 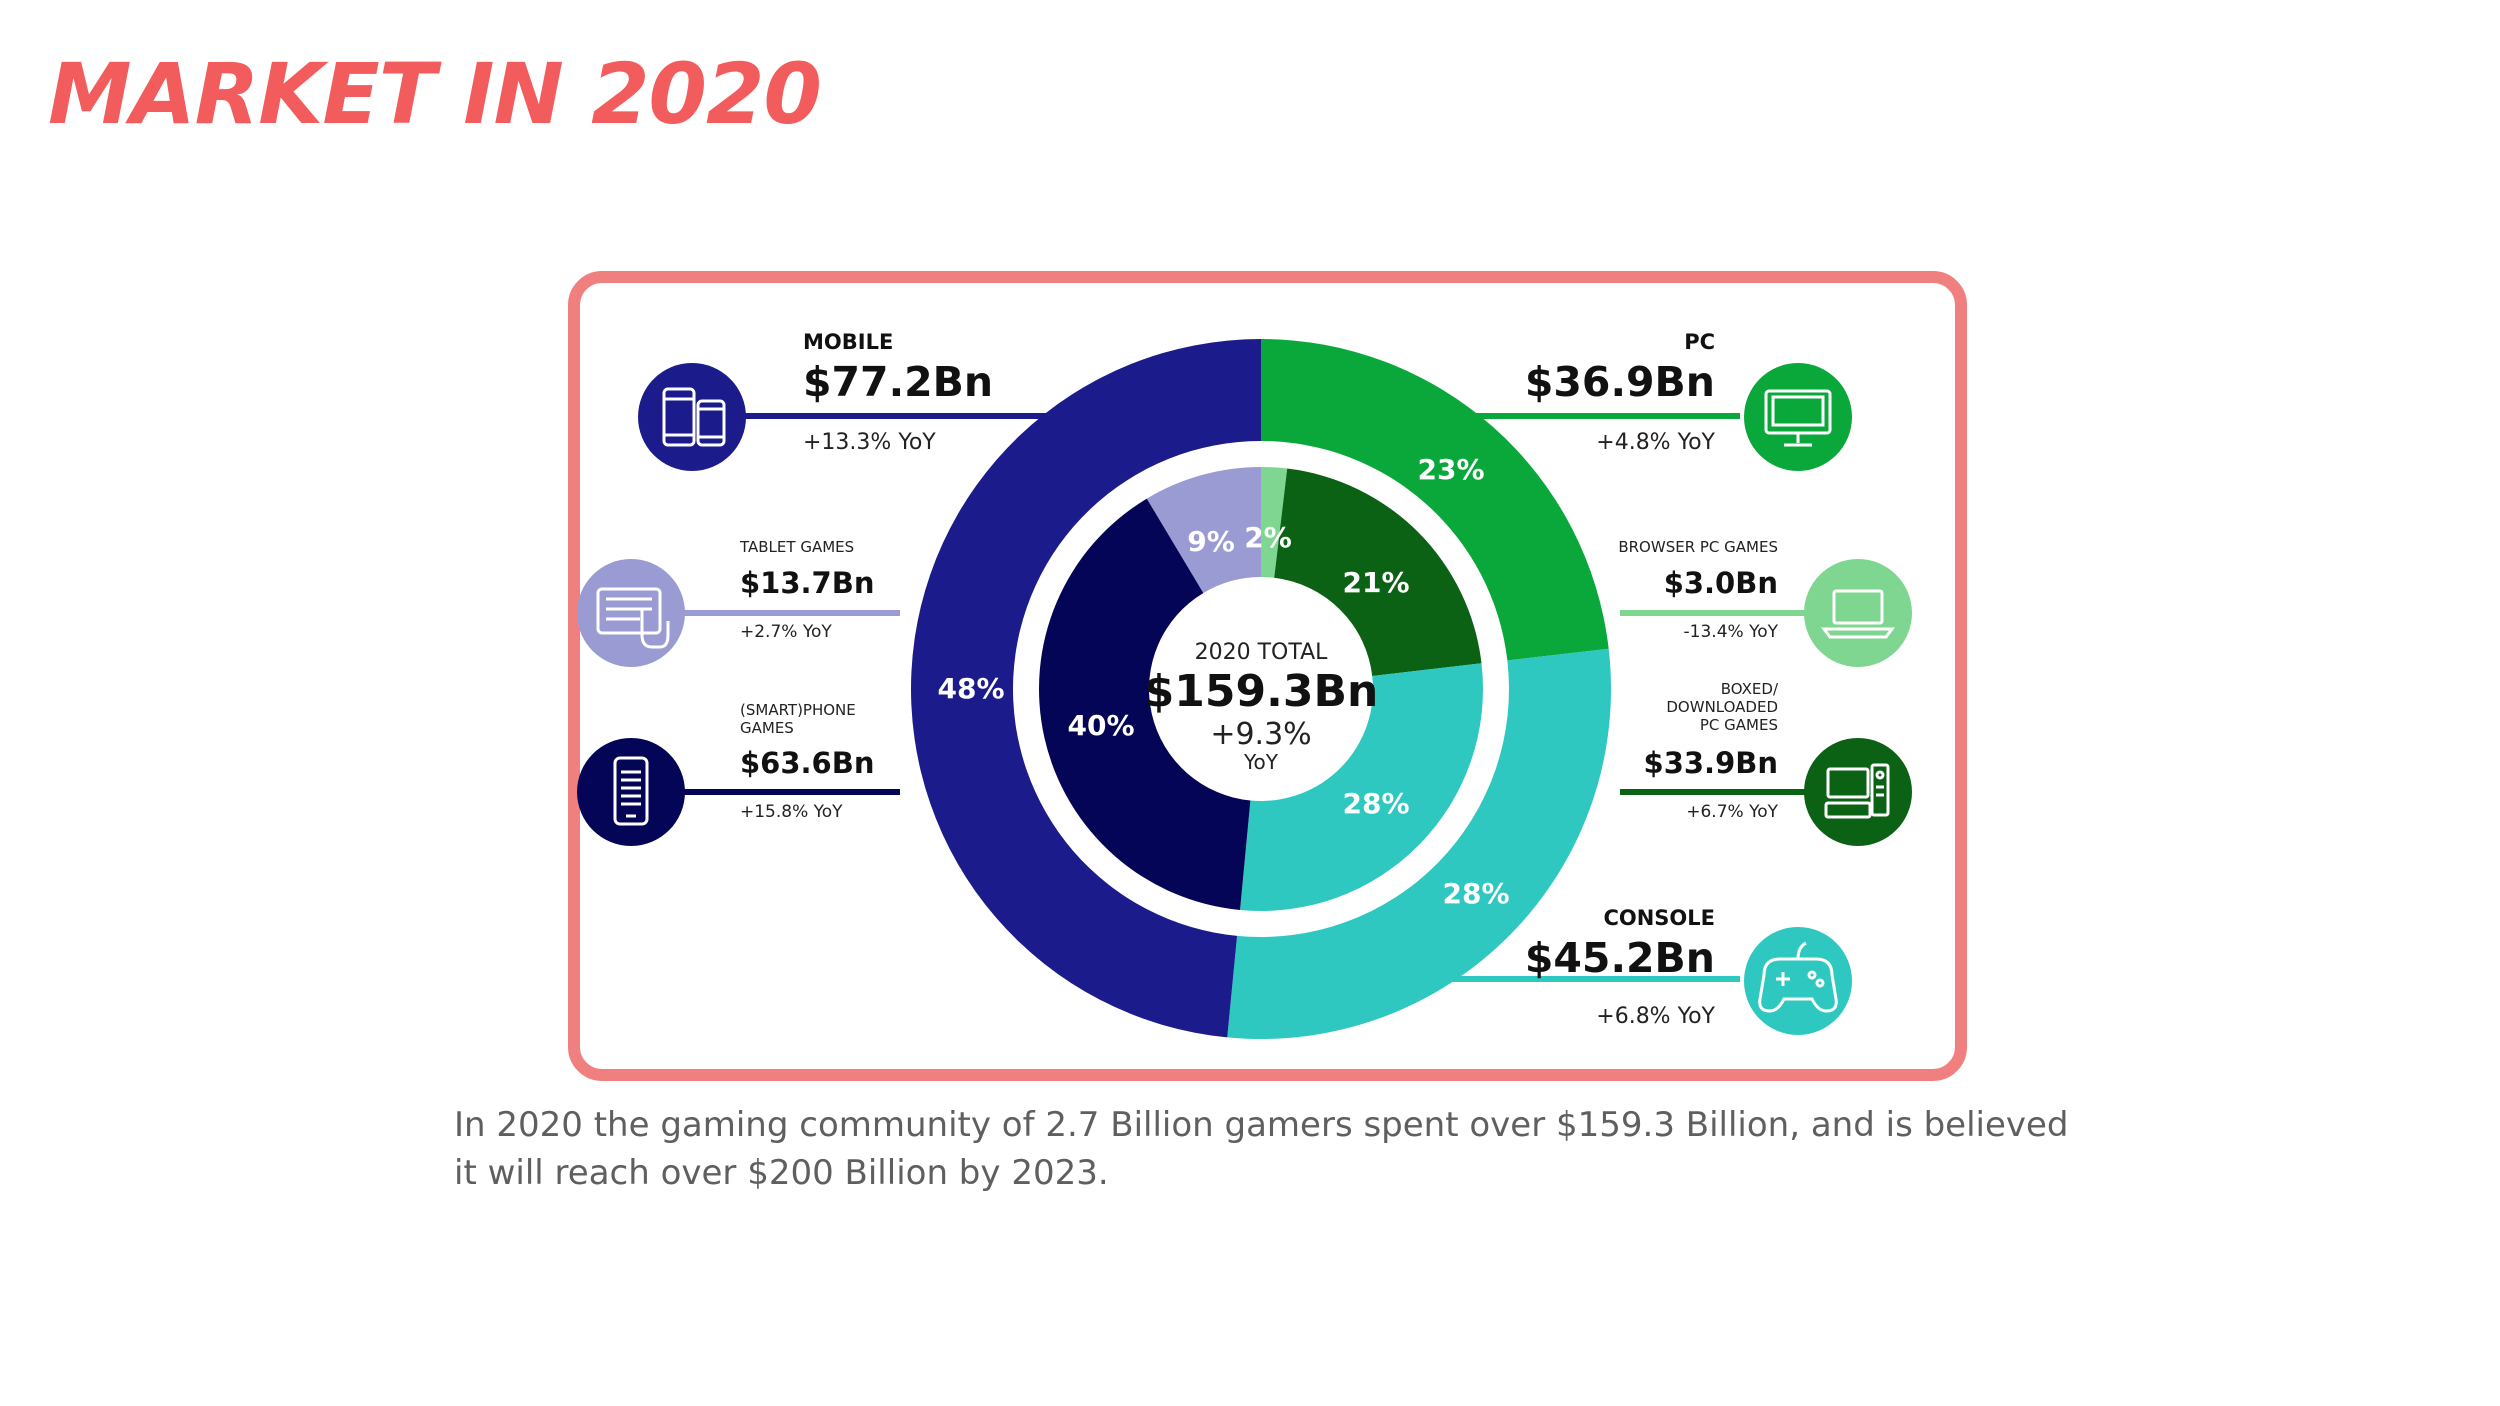 What do you see at coordinates (1750, 689) in the screenshot?
I see `boxed-name-line1: BOXED/` at bounding box center [1750, 689].